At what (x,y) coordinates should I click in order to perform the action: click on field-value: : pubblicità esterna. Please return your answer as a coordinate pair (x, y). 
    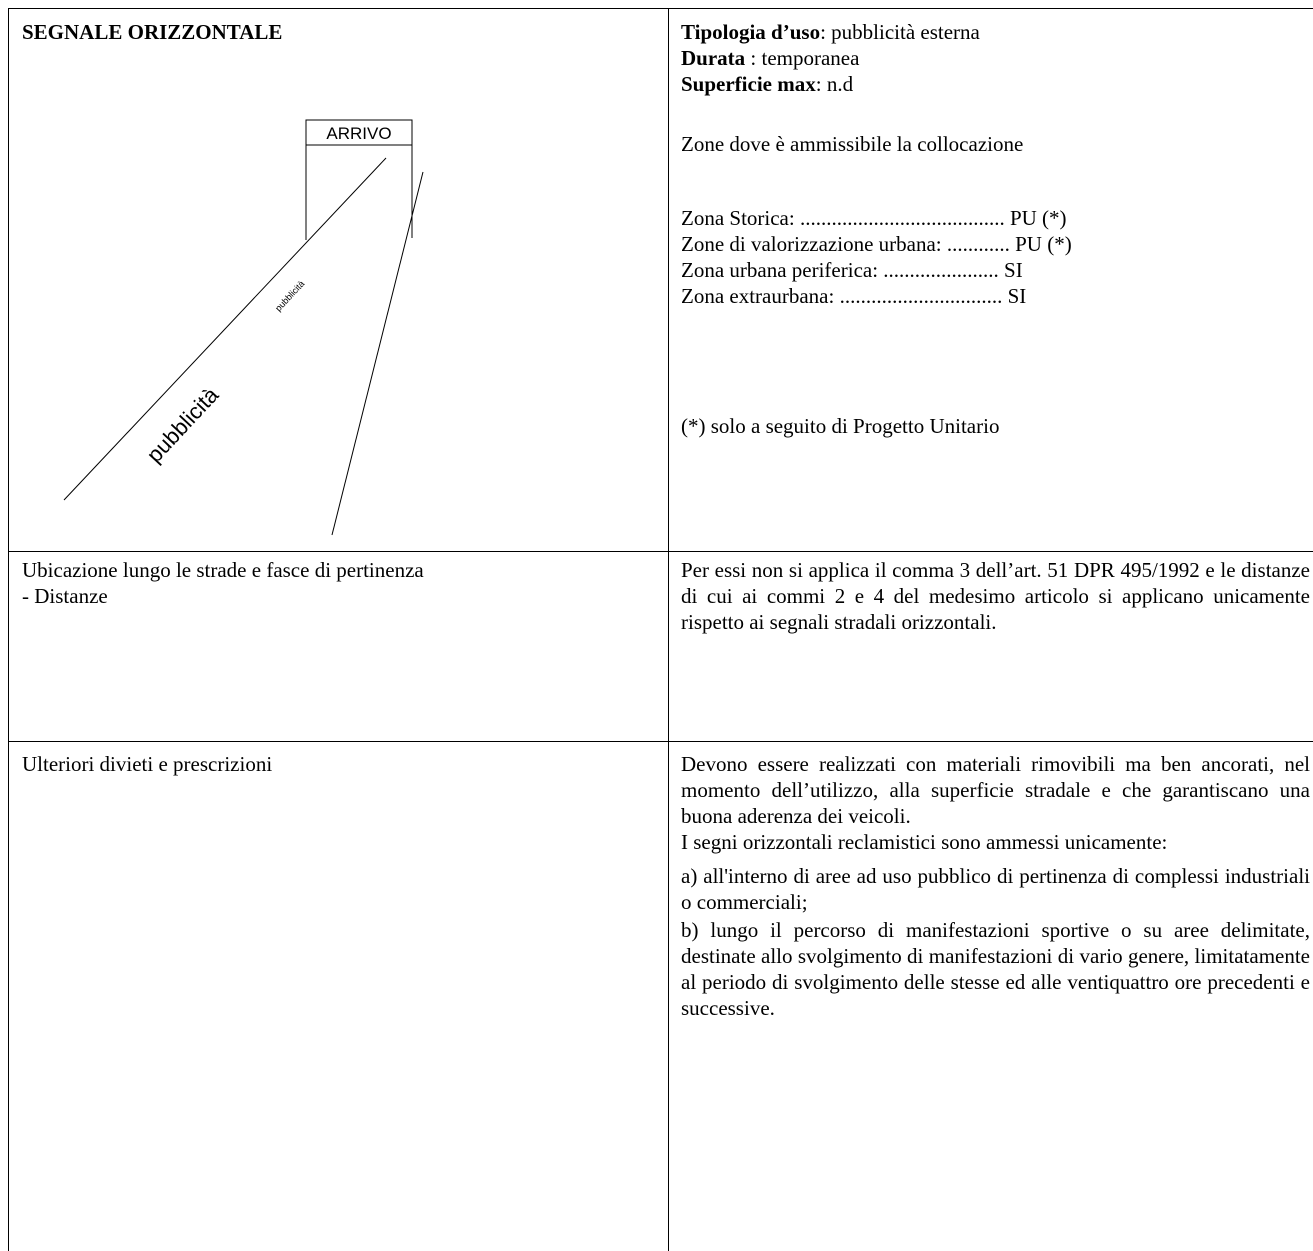
    Looking at the image, I should click on (900, 32).